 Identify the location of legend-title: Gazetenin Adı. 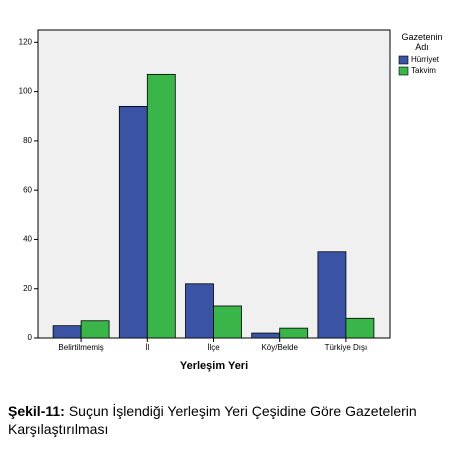
(421, 42).